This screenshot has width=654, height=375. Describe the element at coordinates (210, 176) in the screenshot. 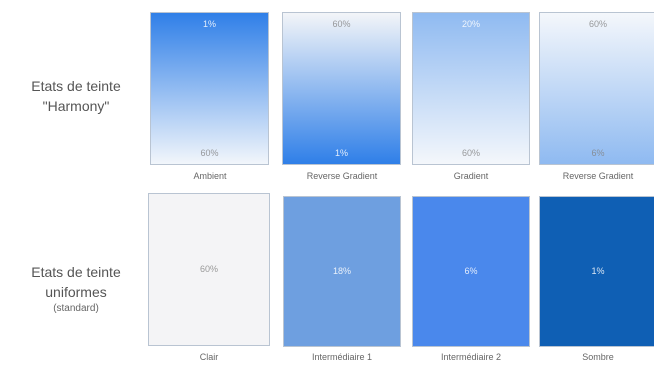

I see `harmony-caption: Ambient` at that location.